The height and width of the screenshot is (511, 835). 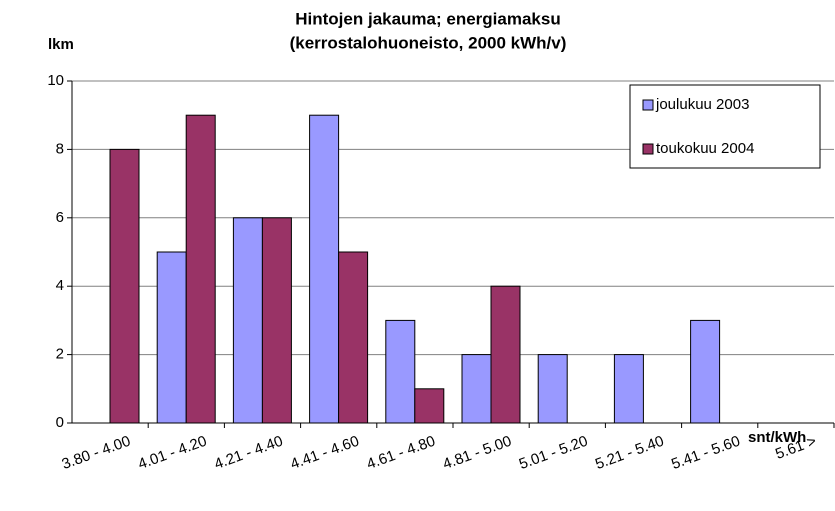 What do you see at coordinates (60, 148) in the screenshot?
I see `y-tick-label: 8` at bounding box center [60, 148].